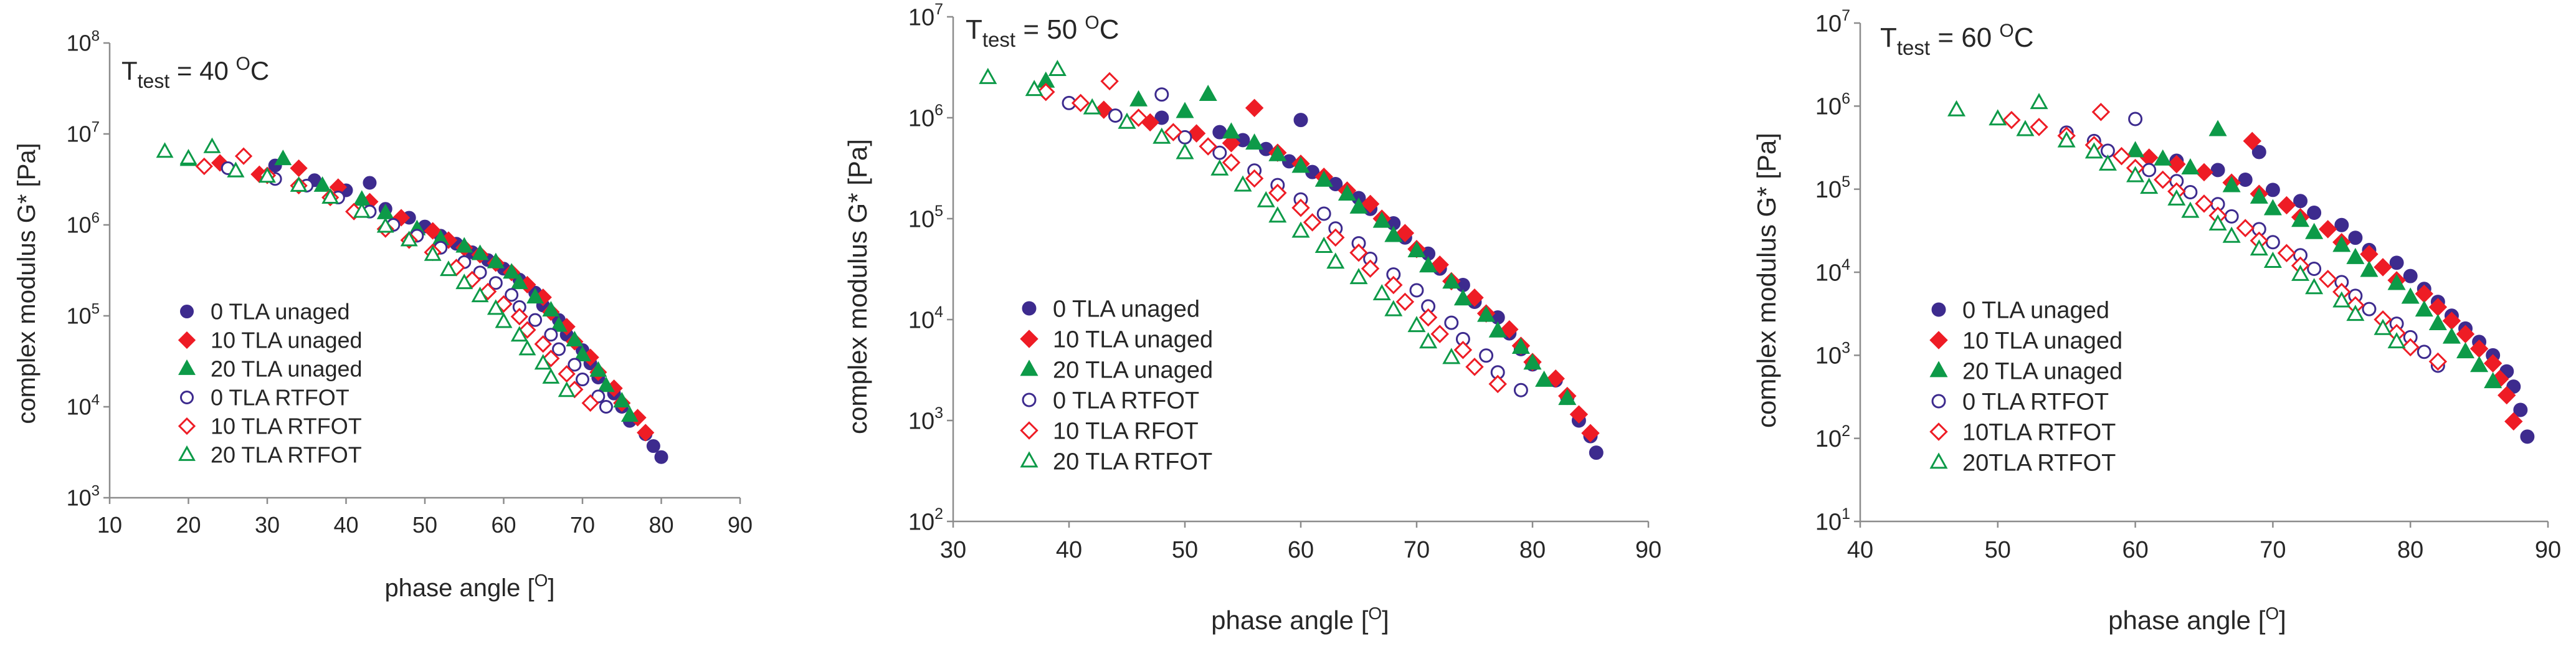 The image size is (2576, 651). I want to click on legend-item: 10TLA RTFOT, so click(2022, 432).